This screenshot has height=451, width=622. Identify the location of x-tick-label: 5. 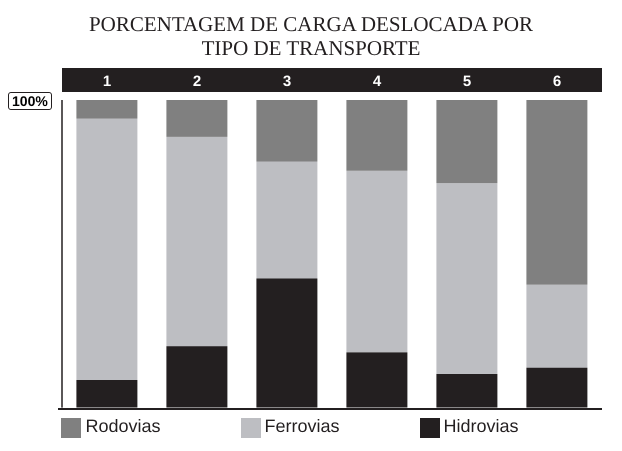
(467, 81).